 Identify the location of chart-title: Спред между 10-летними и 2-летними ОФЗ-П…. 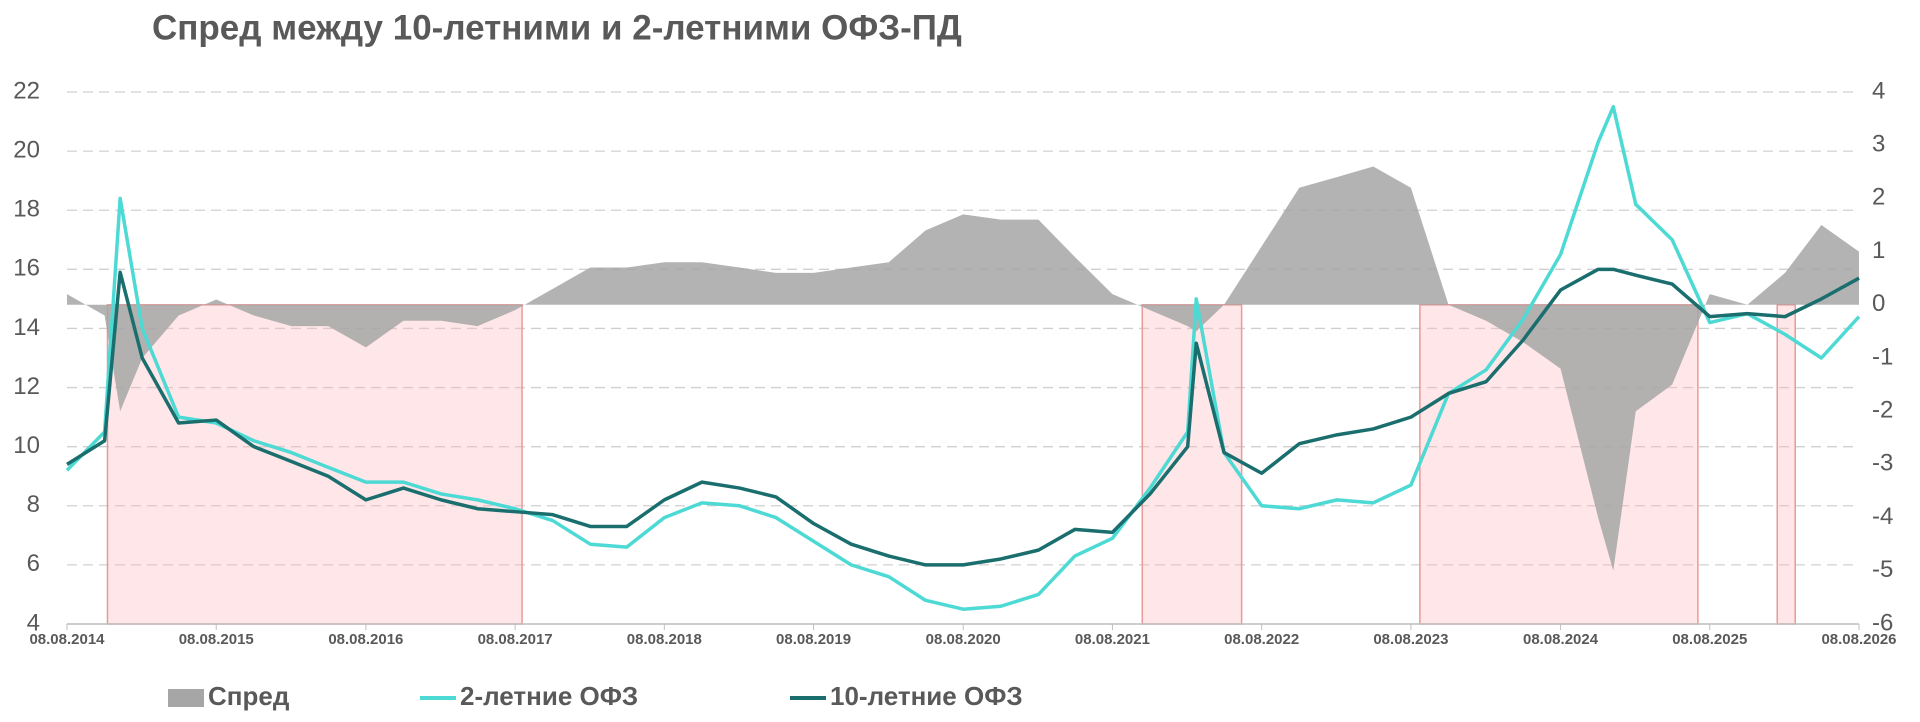
(557, 27).